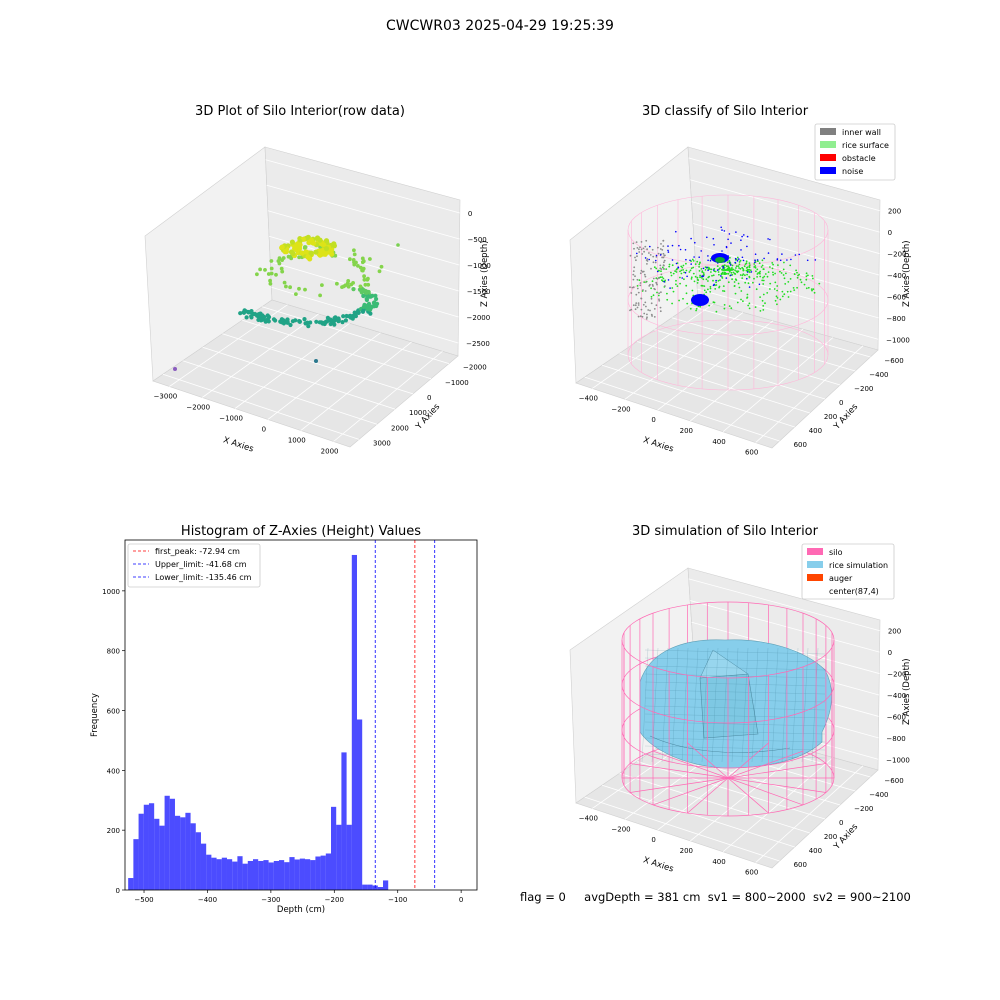  What do you see at coordinates (297, 441) in the screenshot?
I see `x-tick-label: 1000` at bounding box center [297, 441].